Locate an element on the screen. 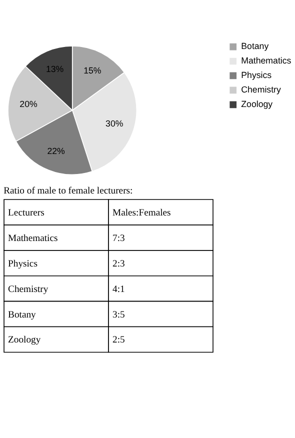 This screenshot has height=438, width=295. text: Ratio of male to female lecturers: is located at coordinates (68, 190).